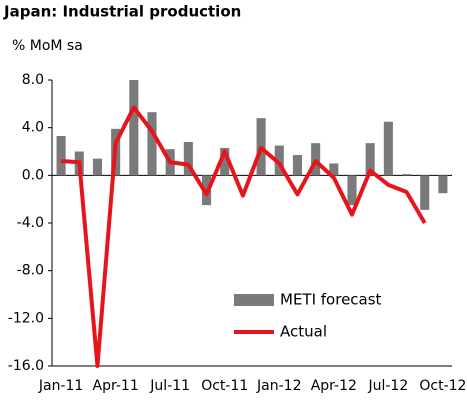 This screenshot has height=400, width=467. What do you see at coordinates (224, 386) in the screenshot?
I see `x-tick-label: Oct-11` at bounding box center [224, 386].